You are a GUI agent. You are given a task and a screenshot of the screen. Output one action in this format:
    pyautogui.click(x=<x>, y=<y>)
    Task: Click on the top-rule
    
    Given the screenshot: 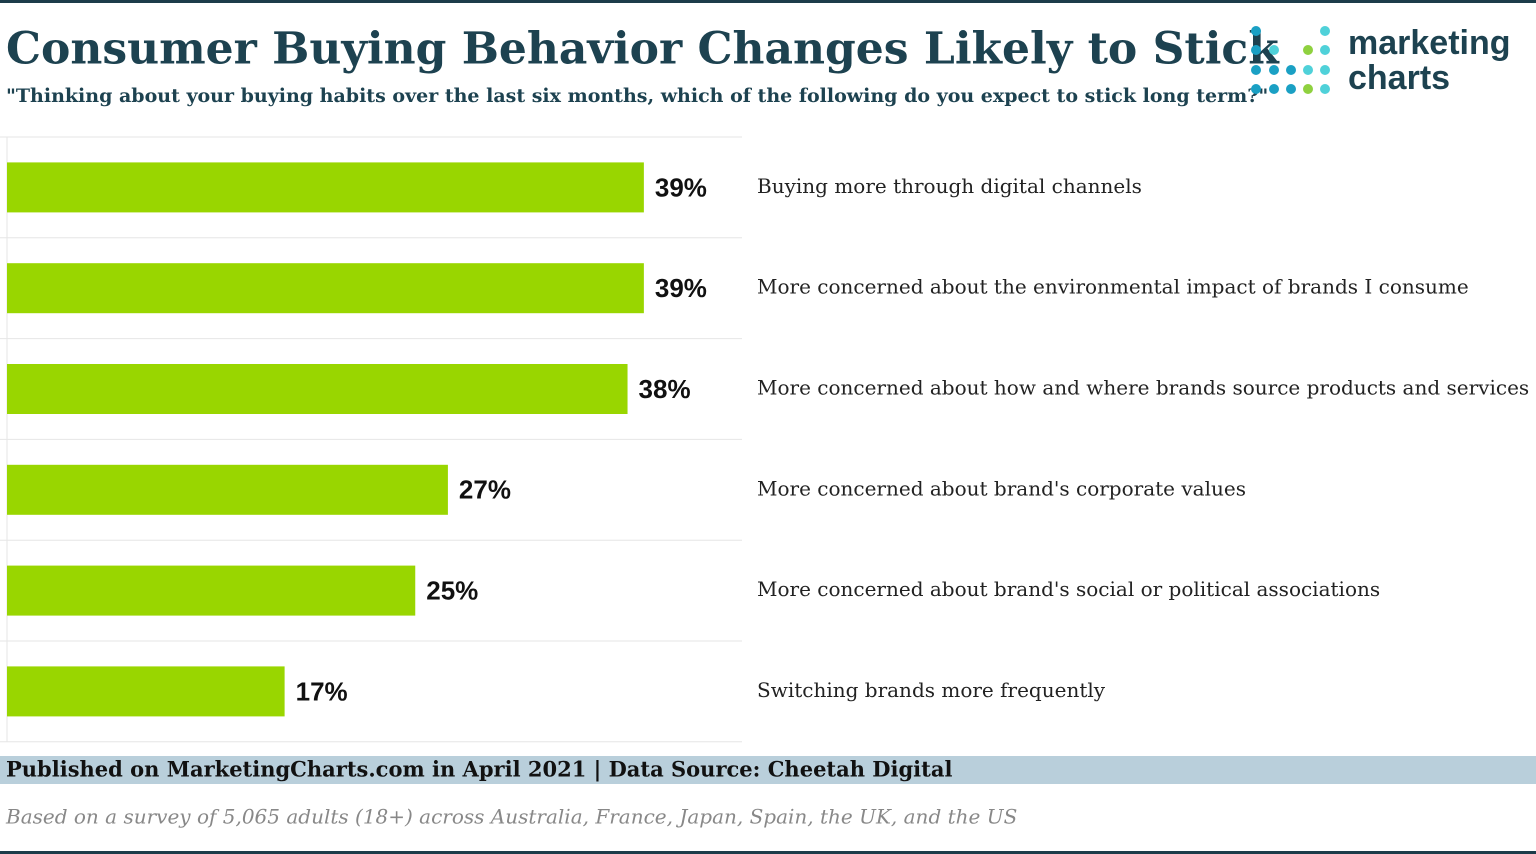 What is the action you would take?
    pyautogui.click(x=768, y=1)
    